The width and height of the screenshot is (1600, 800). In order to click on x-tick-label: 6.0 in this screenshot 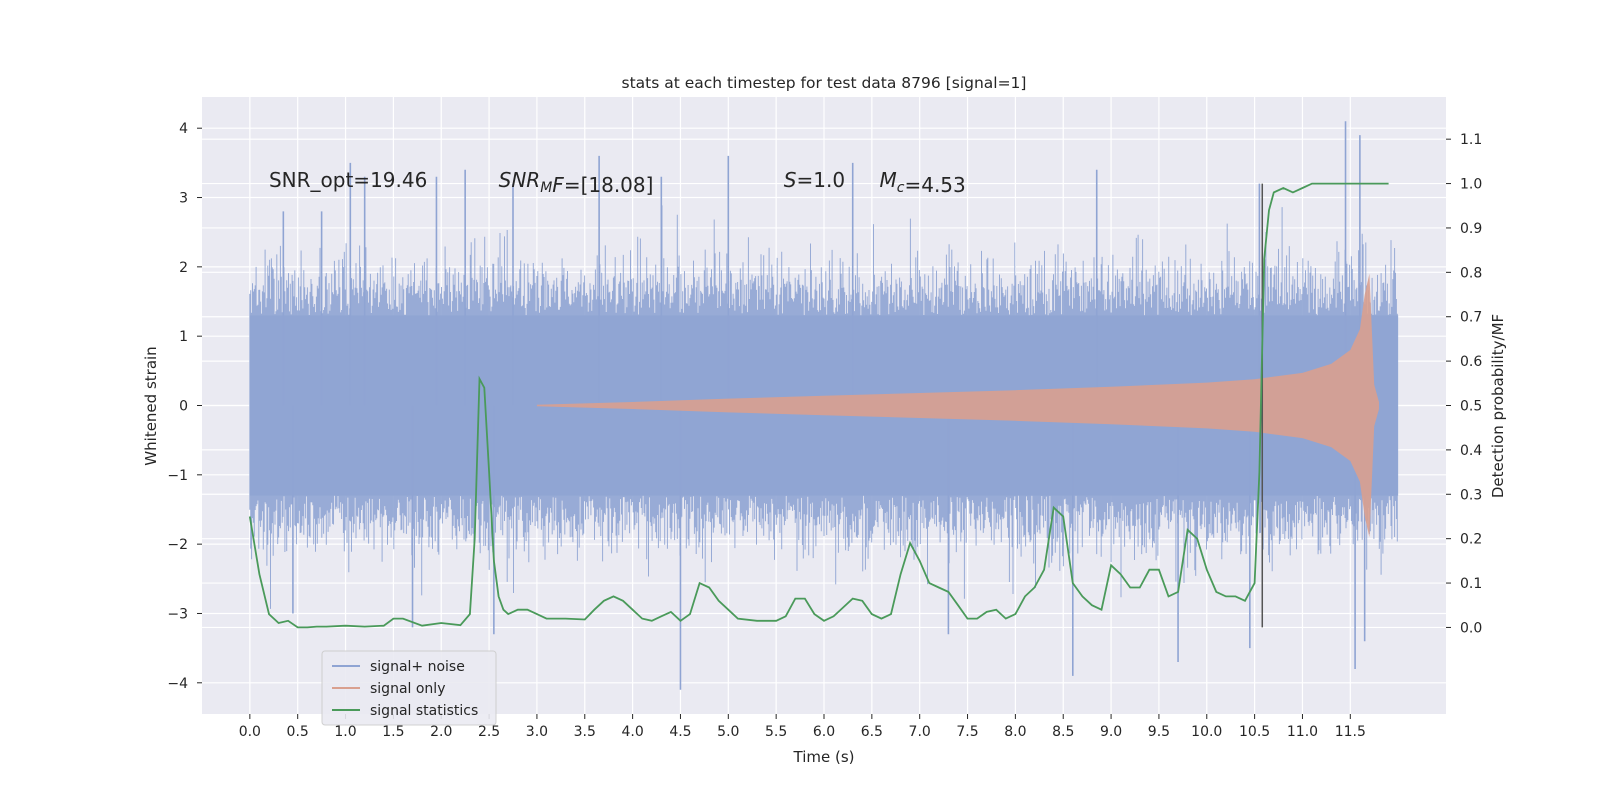, I will do `click(824, 732)`.